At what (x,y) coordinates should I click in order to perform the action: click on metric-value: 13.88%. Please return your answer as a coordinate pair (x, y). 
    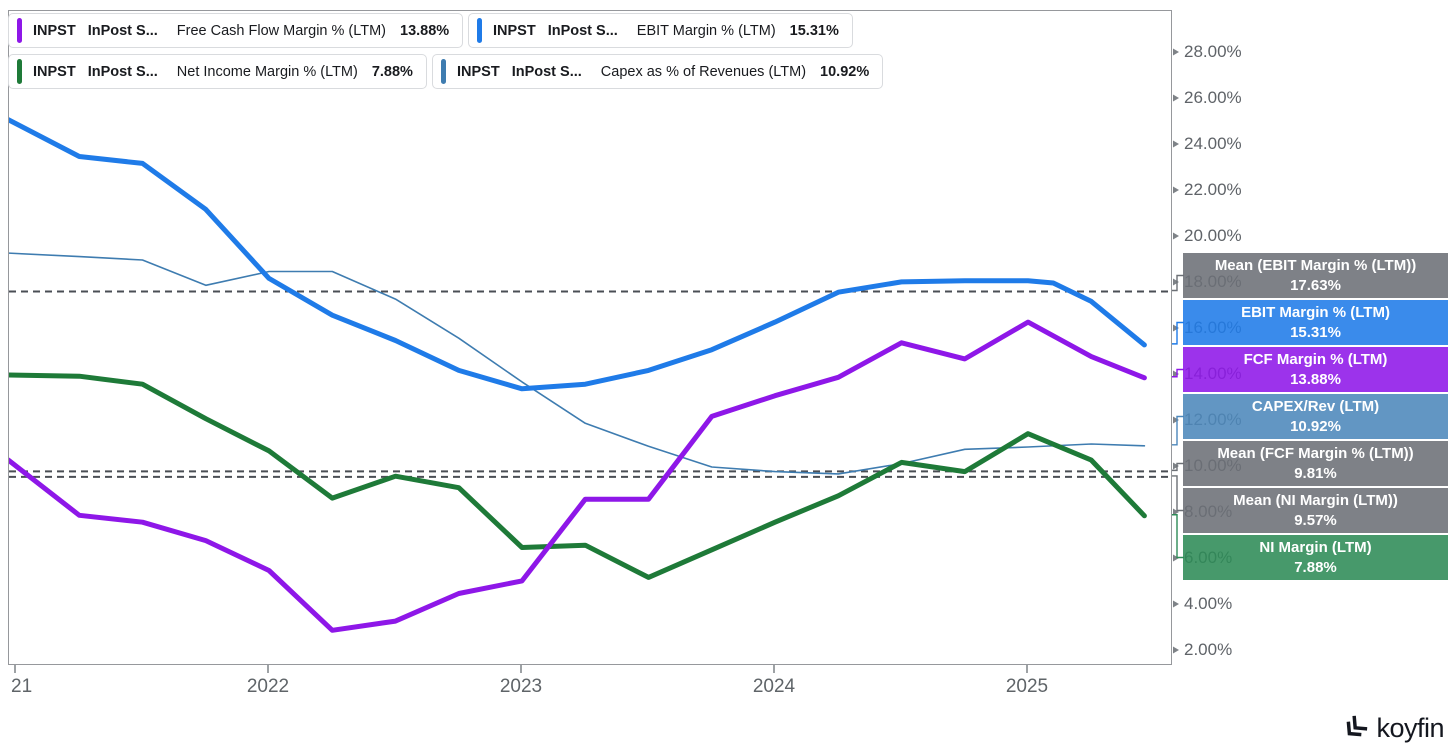
    Looking at the image, I should click on (425, 30).